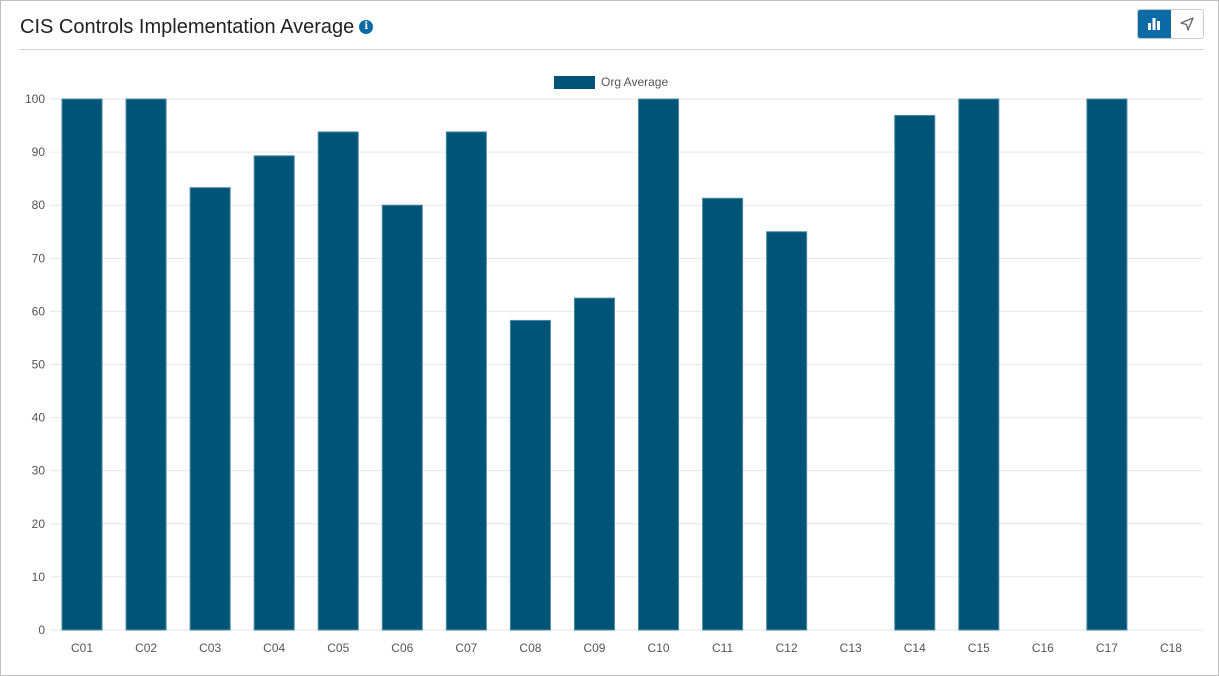 This screenshot has height=676, width=1219. Describe the element at coordinates (39, 152) in the screenshot. I see `y-tick-label: 90` at that location.